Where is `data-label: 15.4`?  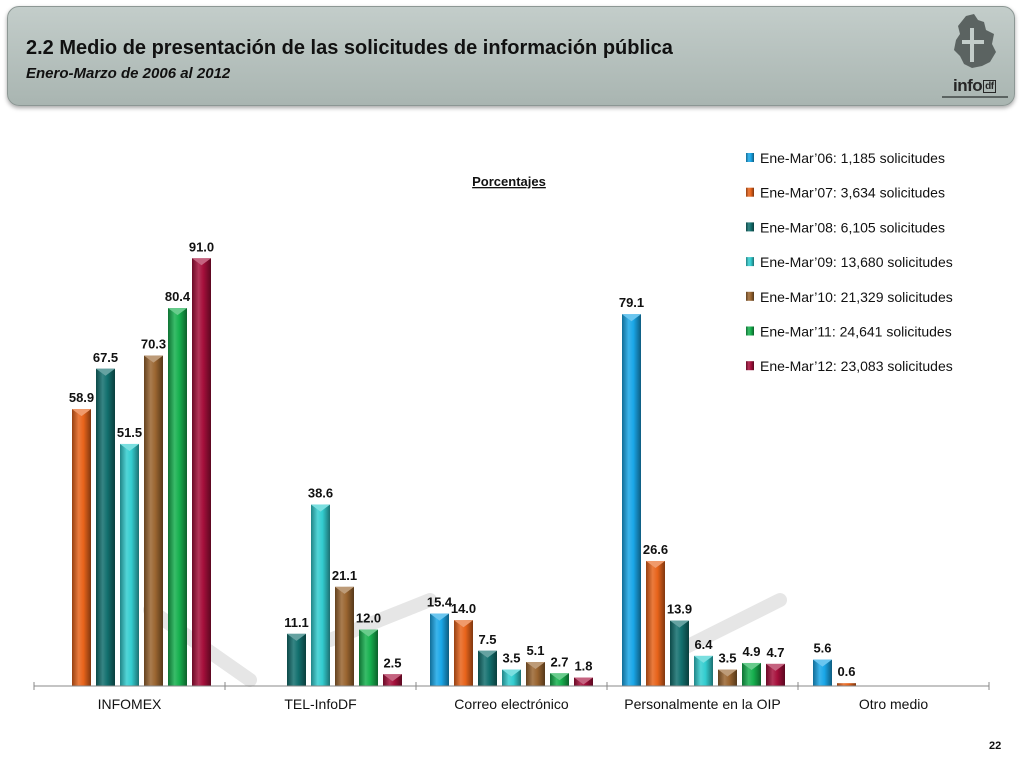 data-label: 15.4 is located at coordinates (440, 602).